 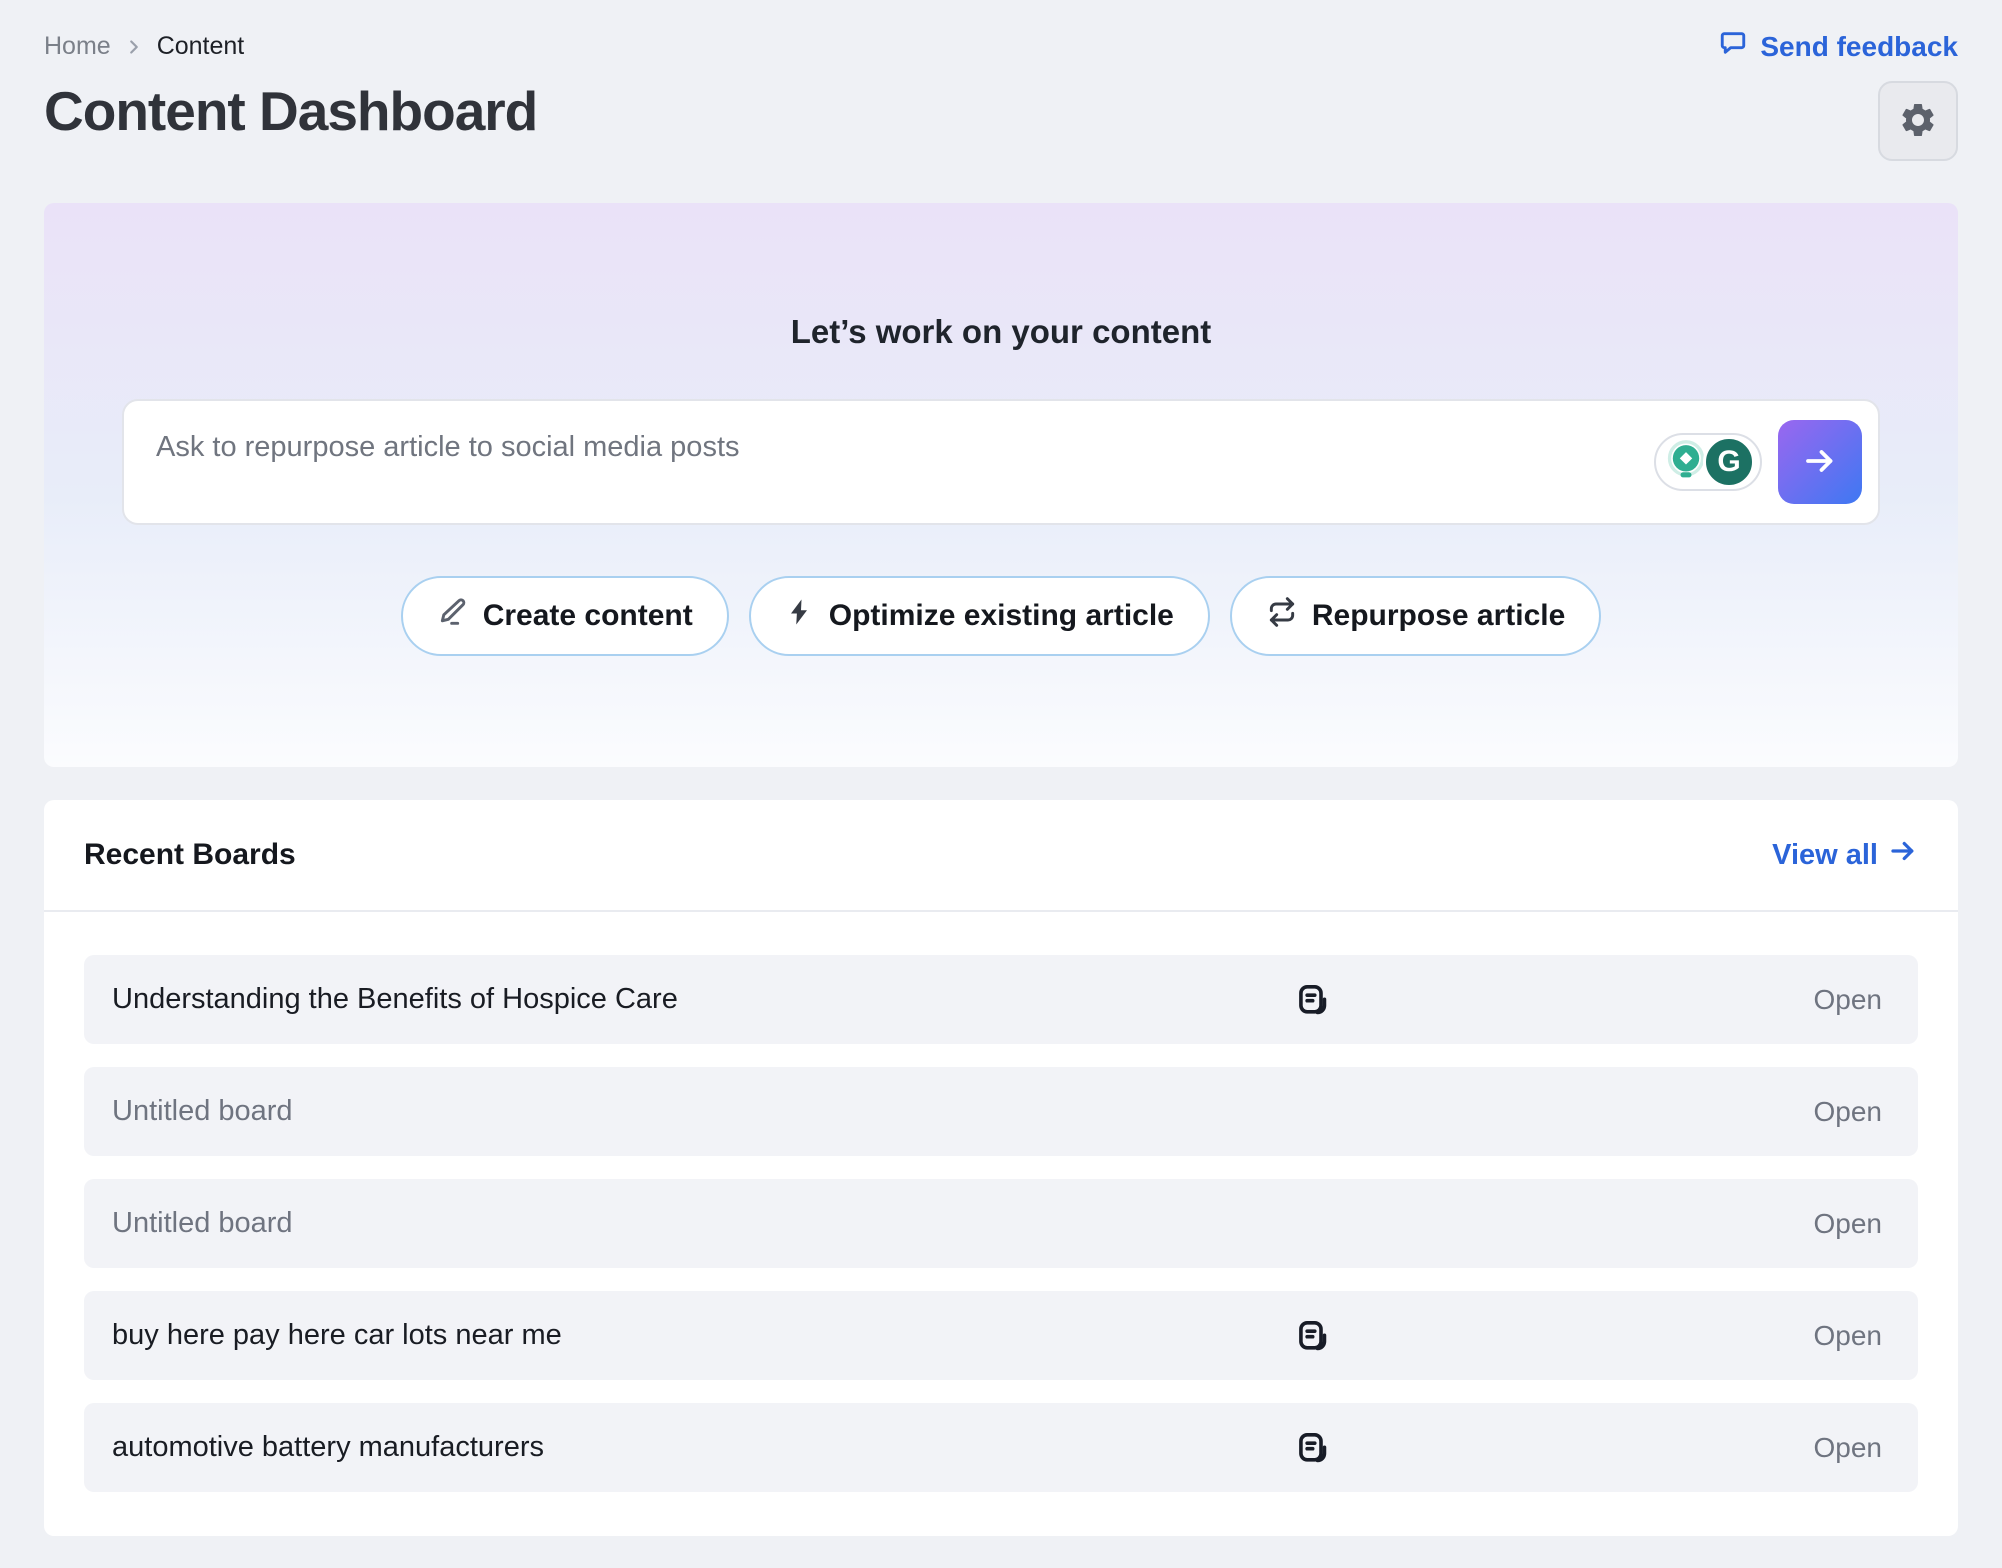 I want to click on send-feedback-label: Send feedback, so click(x=1859, y=46).